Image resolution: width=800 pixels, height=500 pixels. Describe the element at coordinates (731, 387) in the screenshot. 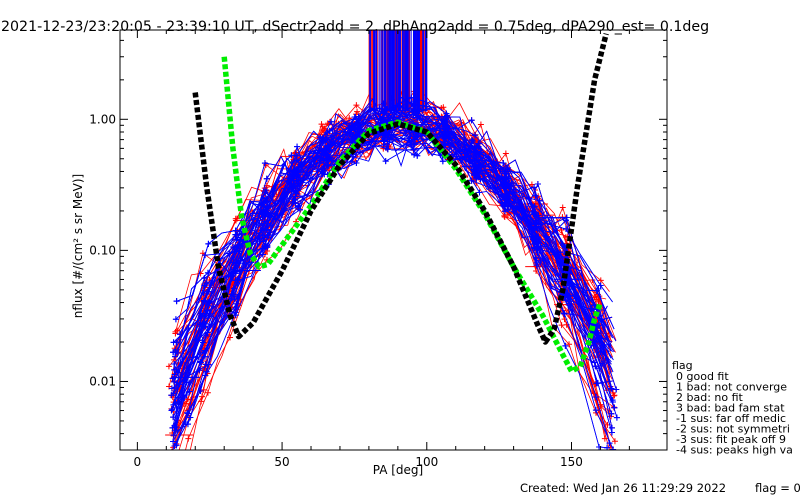

I see `legend-entry: 1 bad: not converge` at that location.